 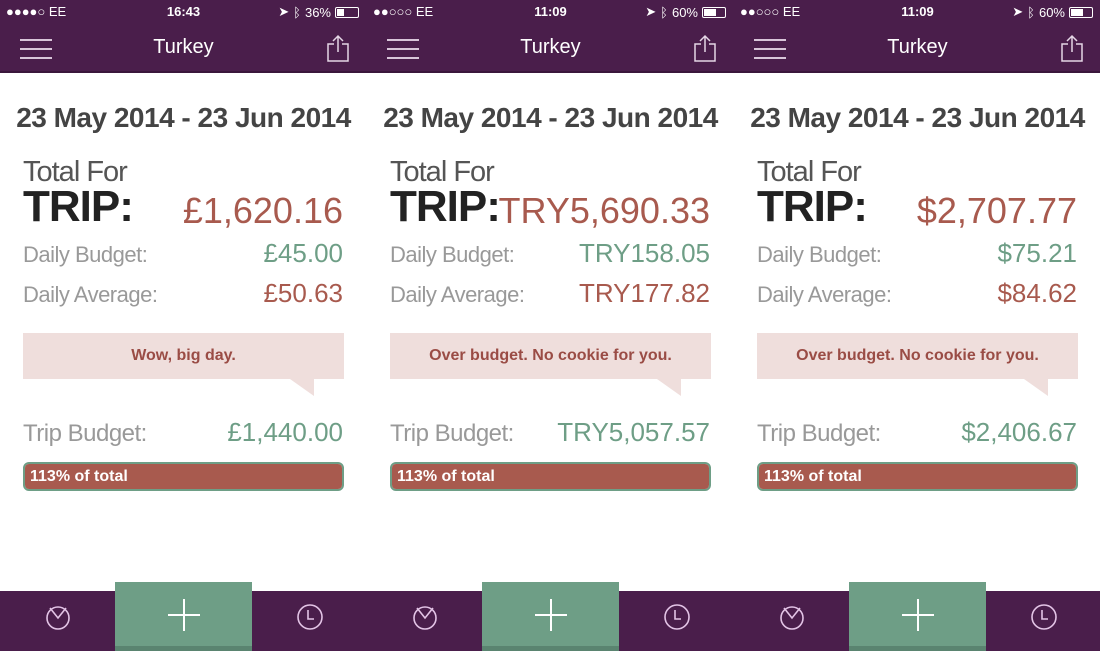 What do you see at coordinates (996, 210) in the screenshot?
I see `trip-total: $2,707.77` at bounding box center [996, 210].